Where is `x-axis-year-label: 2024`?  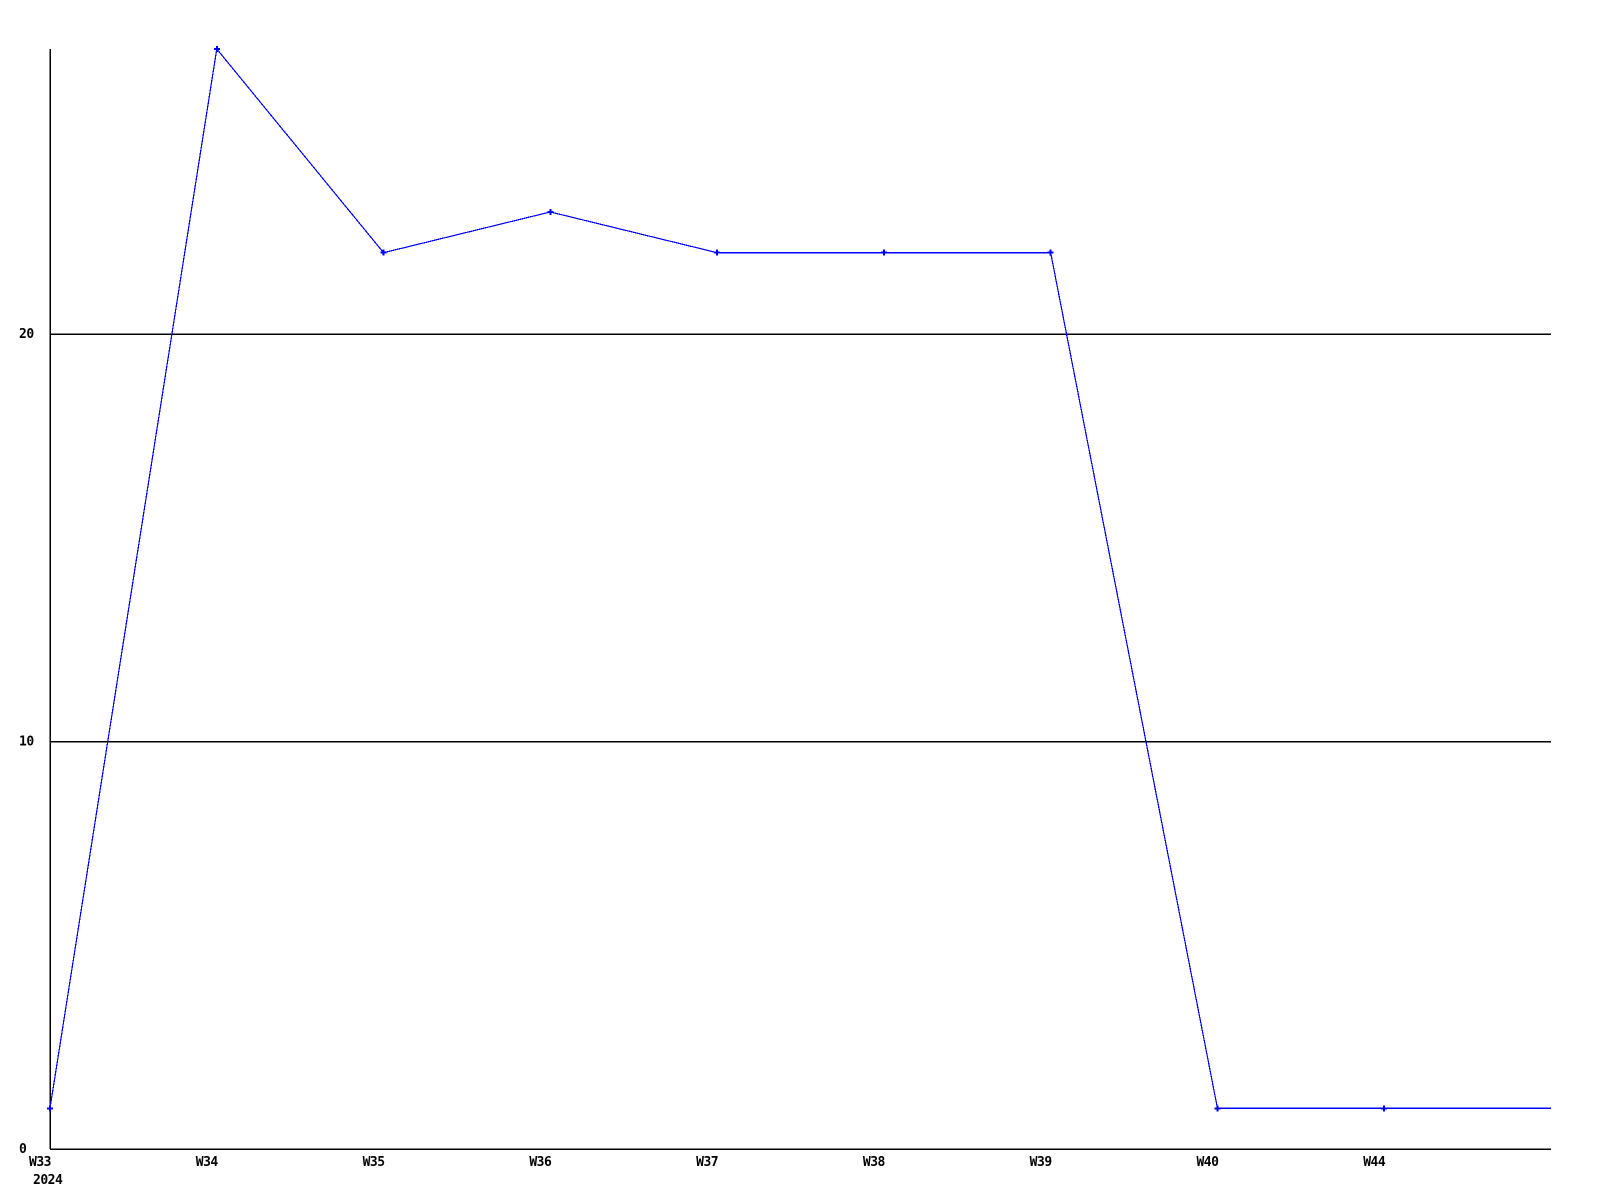 x-axis-year-label: 2024 is located at coordinates (48, 1180).